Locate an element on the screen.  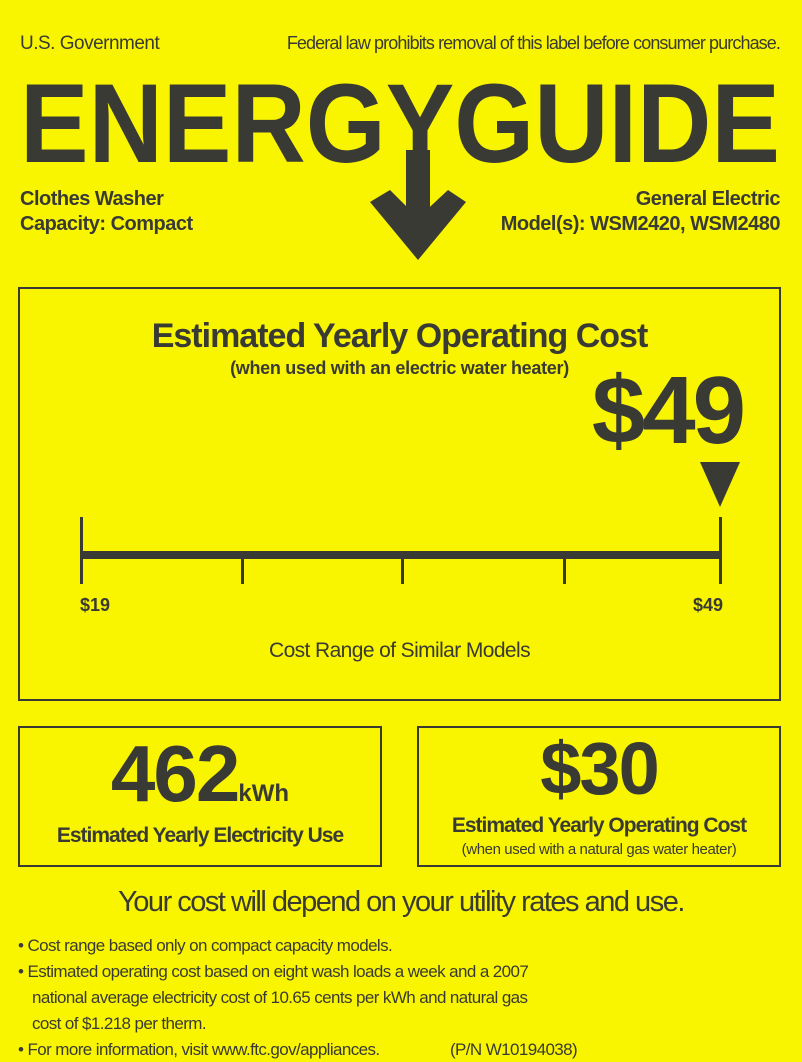
gas-cost-value: $30 is located at coordinates (599, 768).